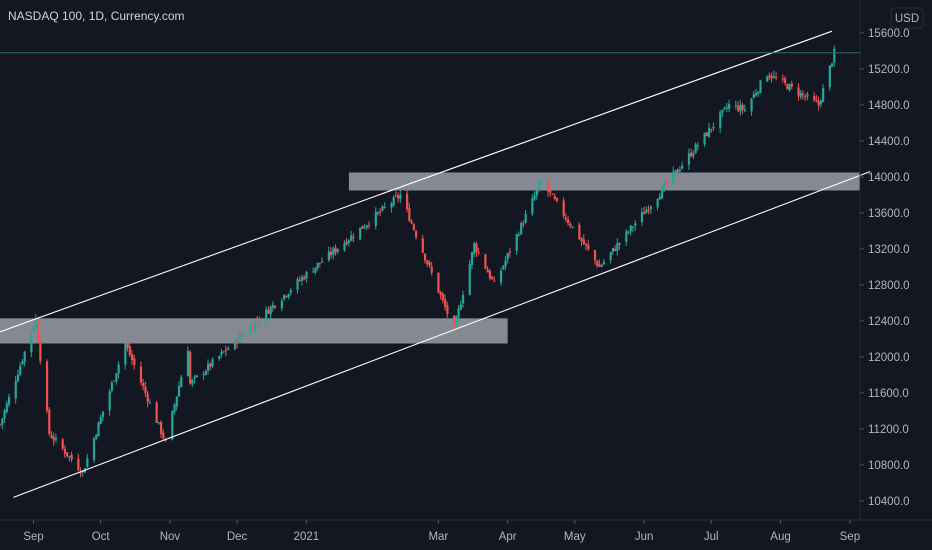  What do you see at coordinates (604, 181) in the screenshot?
I see `resistance-support-zone-upper` at bounding box center [604, 181].